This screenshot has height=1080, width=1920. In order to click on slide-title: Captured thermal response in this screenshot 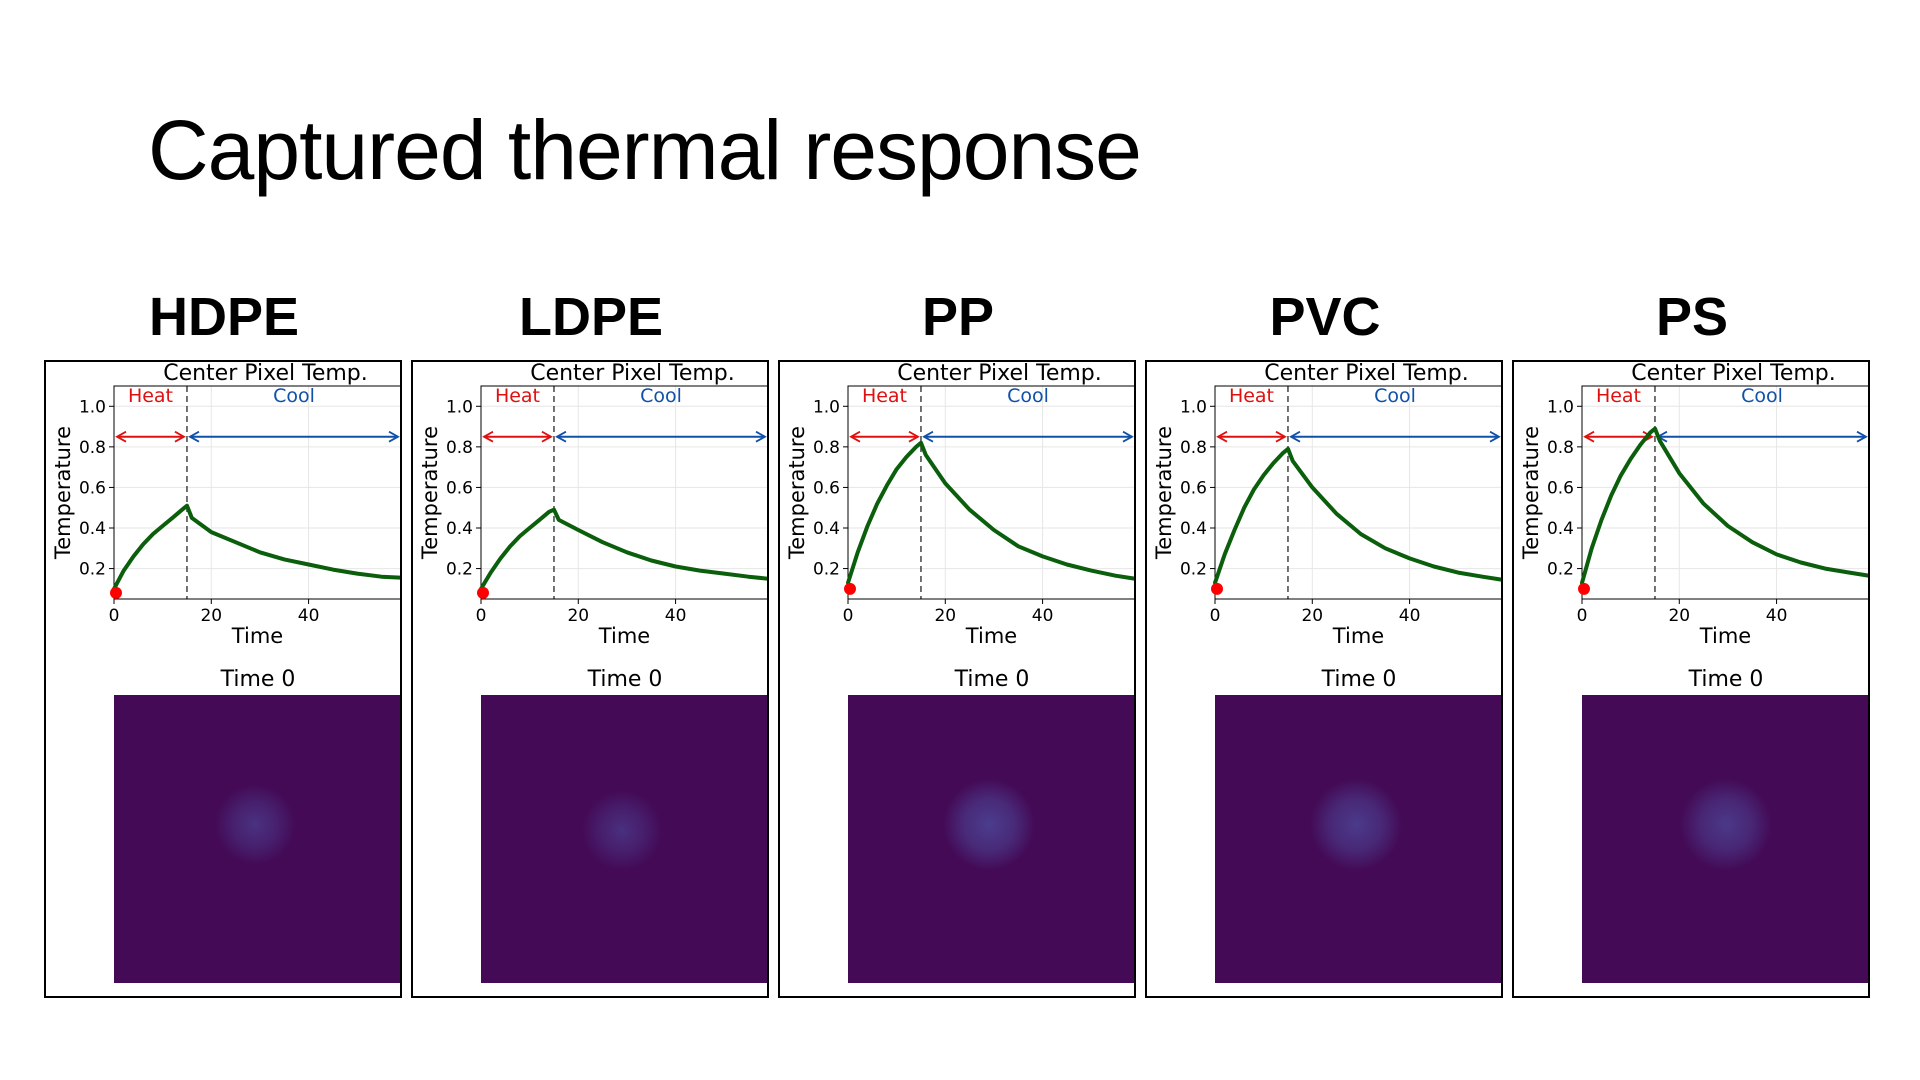, I will do `click(645, 150)`.